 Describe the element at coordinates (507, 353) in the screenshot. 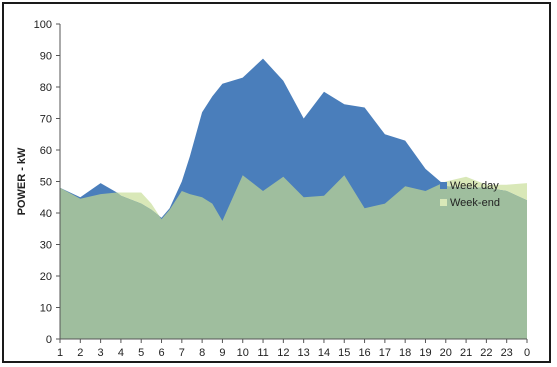

I see `x-tick-label: 23` at that location.